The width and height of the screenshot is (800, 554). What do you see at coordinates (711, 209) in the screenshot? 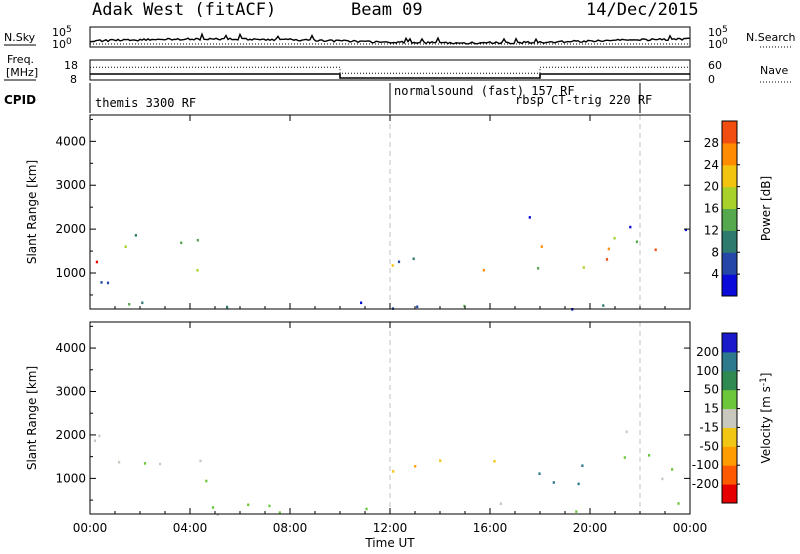
I see `power-colorbar-tick-label-3: 16` at bounding box center [711, 209].